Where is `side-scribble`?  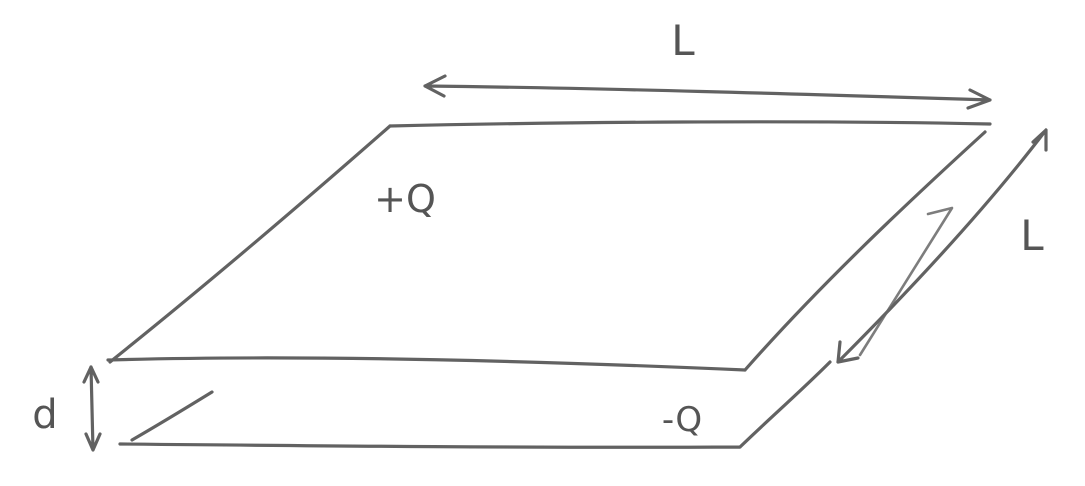
side-scribble is located at coordinates (906, 281).